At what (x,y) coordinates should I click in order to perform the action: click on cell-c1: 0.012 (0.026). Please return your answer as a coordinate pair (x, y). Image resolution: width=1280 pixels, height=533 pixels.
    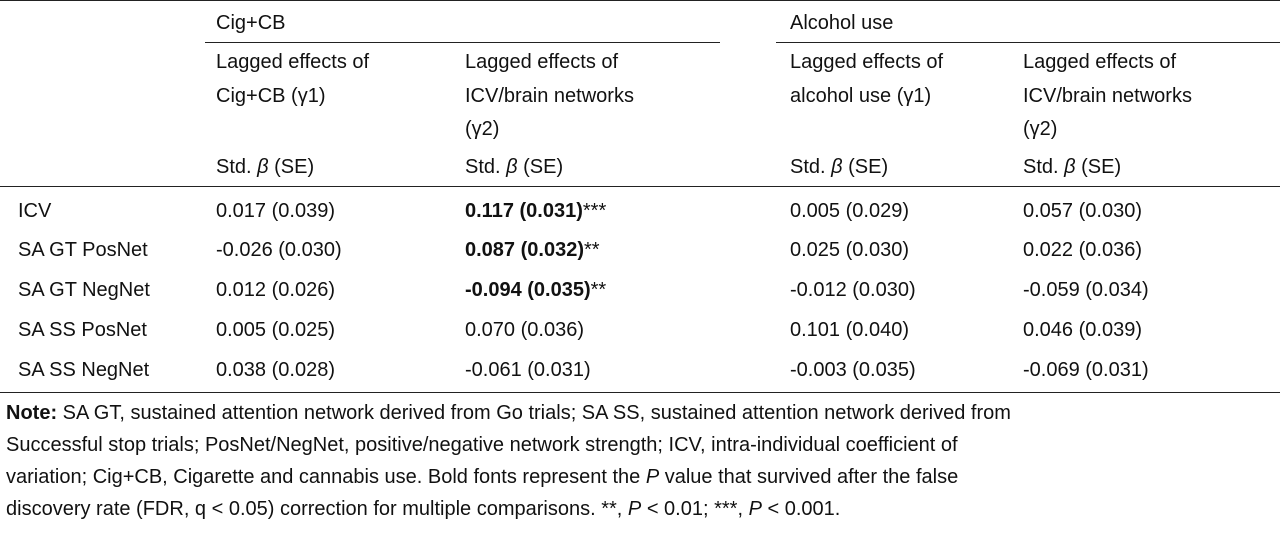
    Looking at the image, I should click on (275, 290).